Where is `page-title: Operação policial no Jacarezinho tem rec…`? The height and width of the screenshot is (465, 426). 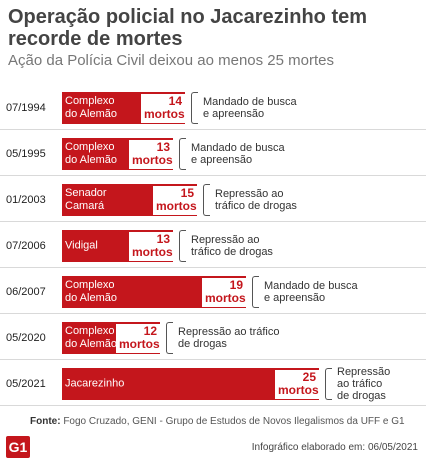 page-title: Operação policial no Jacarezinho tem rec… is located at coordinates (188, 28).